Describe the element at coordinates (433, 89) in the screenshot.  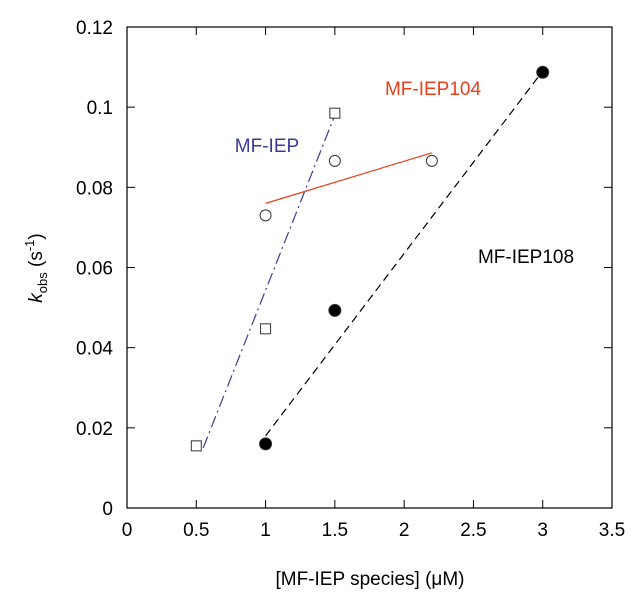
I see `series-label: MF-IEP104` at that location.